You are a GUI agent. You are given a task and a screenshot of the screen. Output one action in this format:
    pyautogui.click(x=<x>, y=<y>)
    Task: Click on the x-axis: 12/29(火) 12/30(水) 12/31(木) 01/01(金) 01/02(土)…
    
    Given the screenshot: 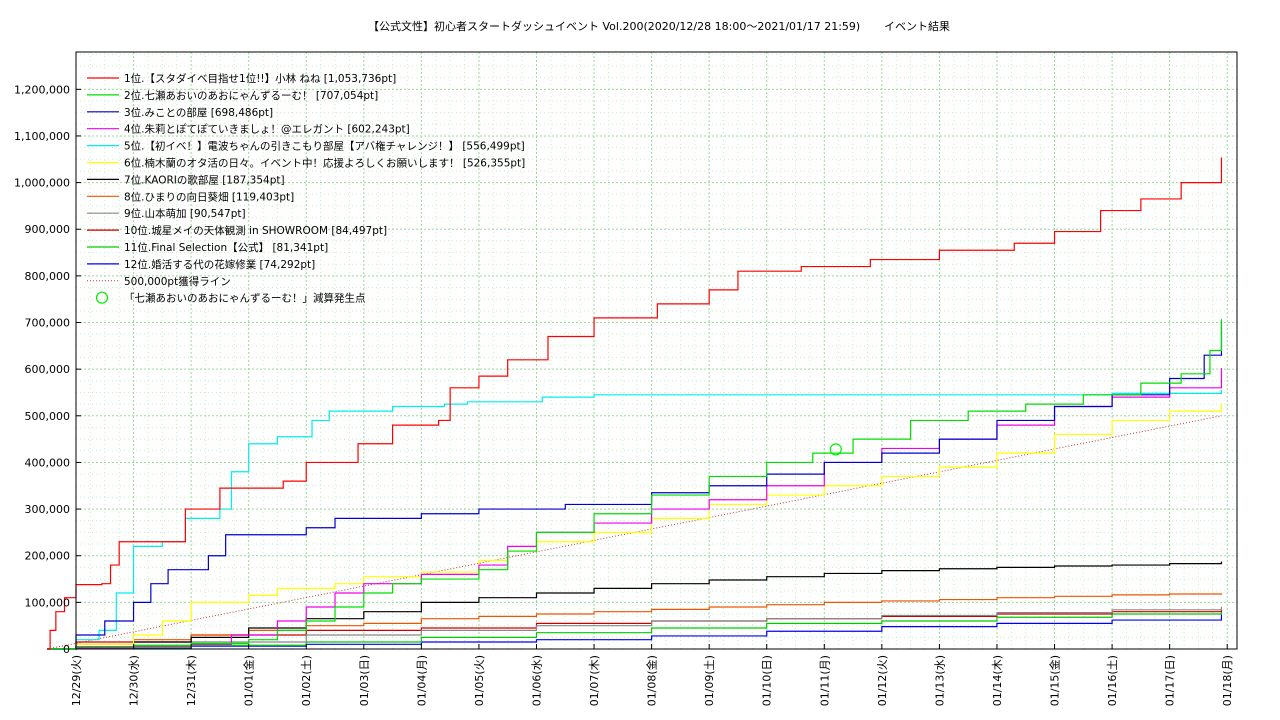 What is the action you would take?
    pyautogui.click(x=652, y=675)
    